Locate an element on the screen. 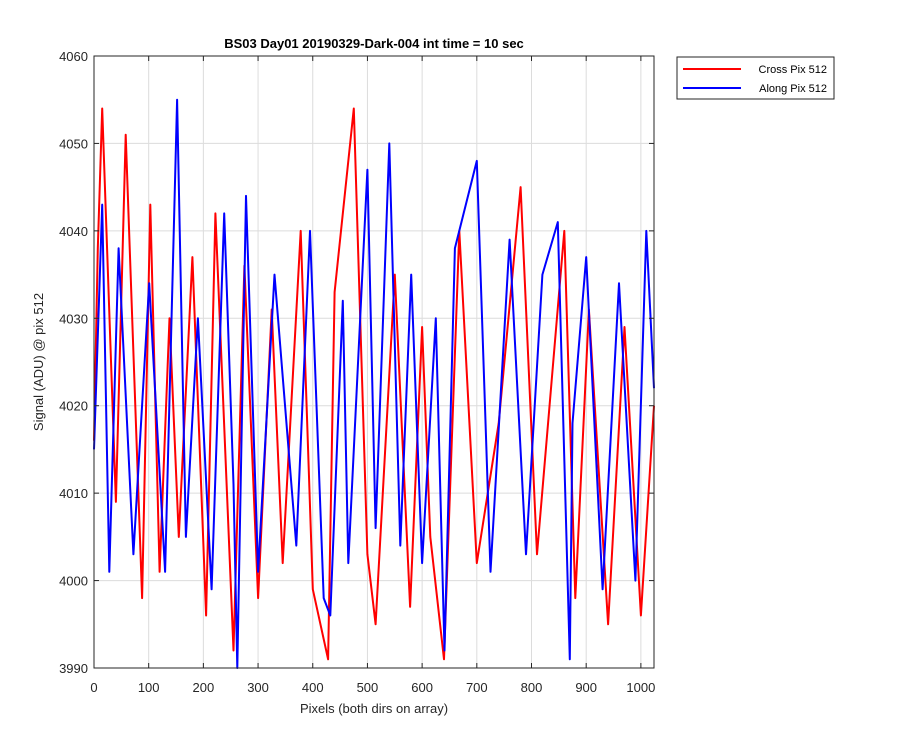  x-axis-label: Pixels (both dirs on array) is located at coordinates (374, 708).